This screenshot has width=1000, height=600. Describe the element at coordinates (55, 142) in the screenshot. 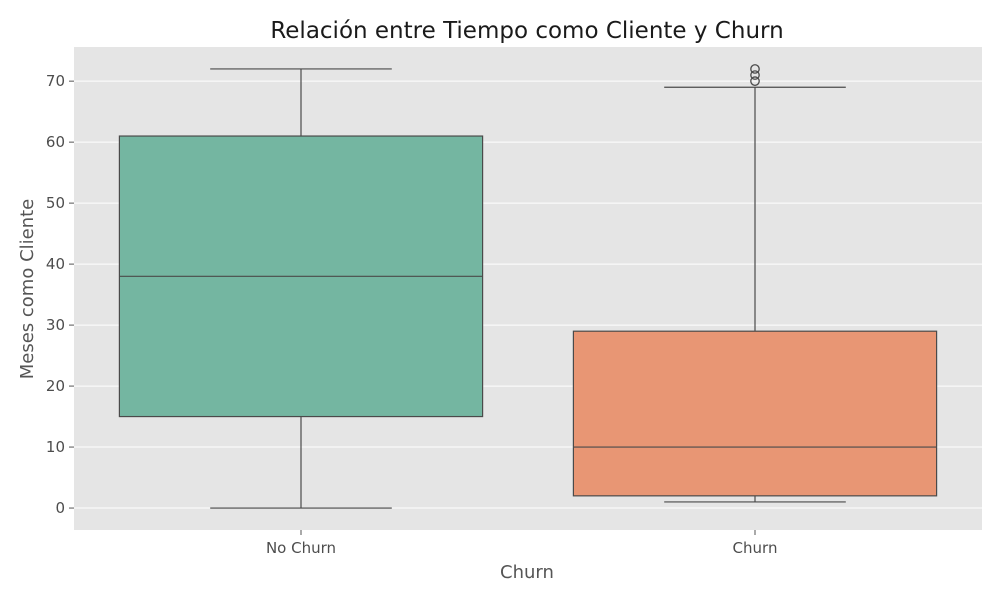

I see `y-tick-label: 60` at that location.